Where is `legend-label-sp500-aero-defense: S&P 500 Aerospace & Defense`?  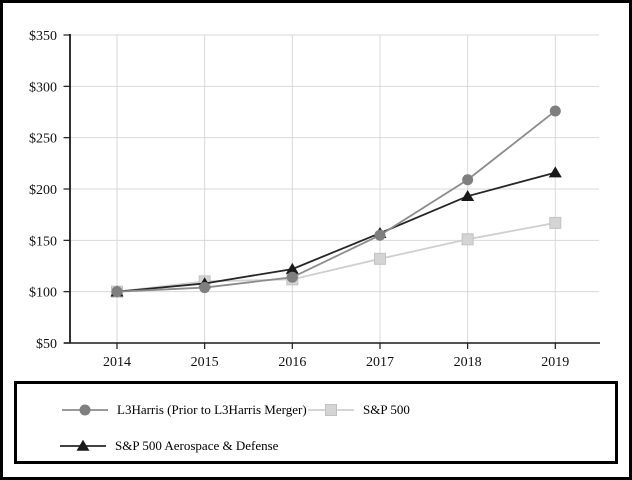 legend-label-sp500-aero-defense: S&P 500 Aerospace & Defense is located at coordinates (197, 445).